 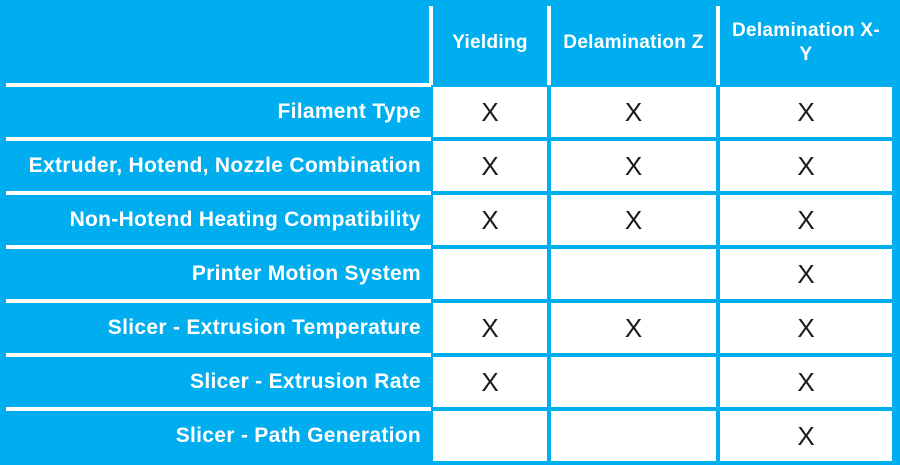 I want to click on row-label-slicer-path-generation: Slicer - Path Generation, so click(x=215, y=435).